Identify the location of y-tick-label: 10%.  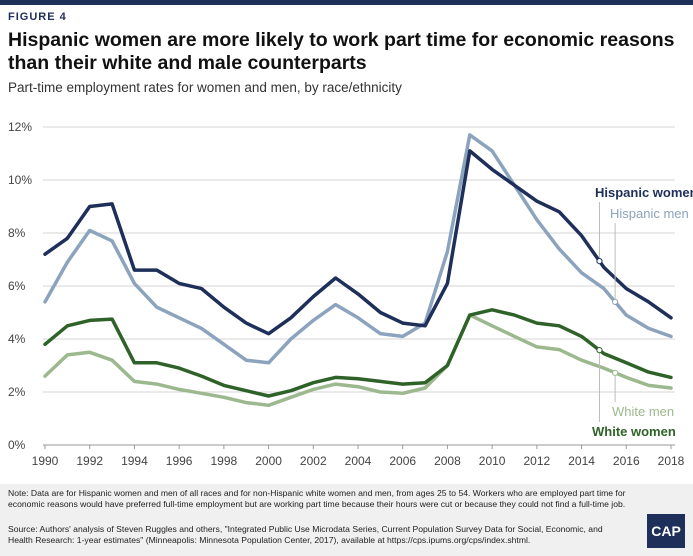
(20, 180).